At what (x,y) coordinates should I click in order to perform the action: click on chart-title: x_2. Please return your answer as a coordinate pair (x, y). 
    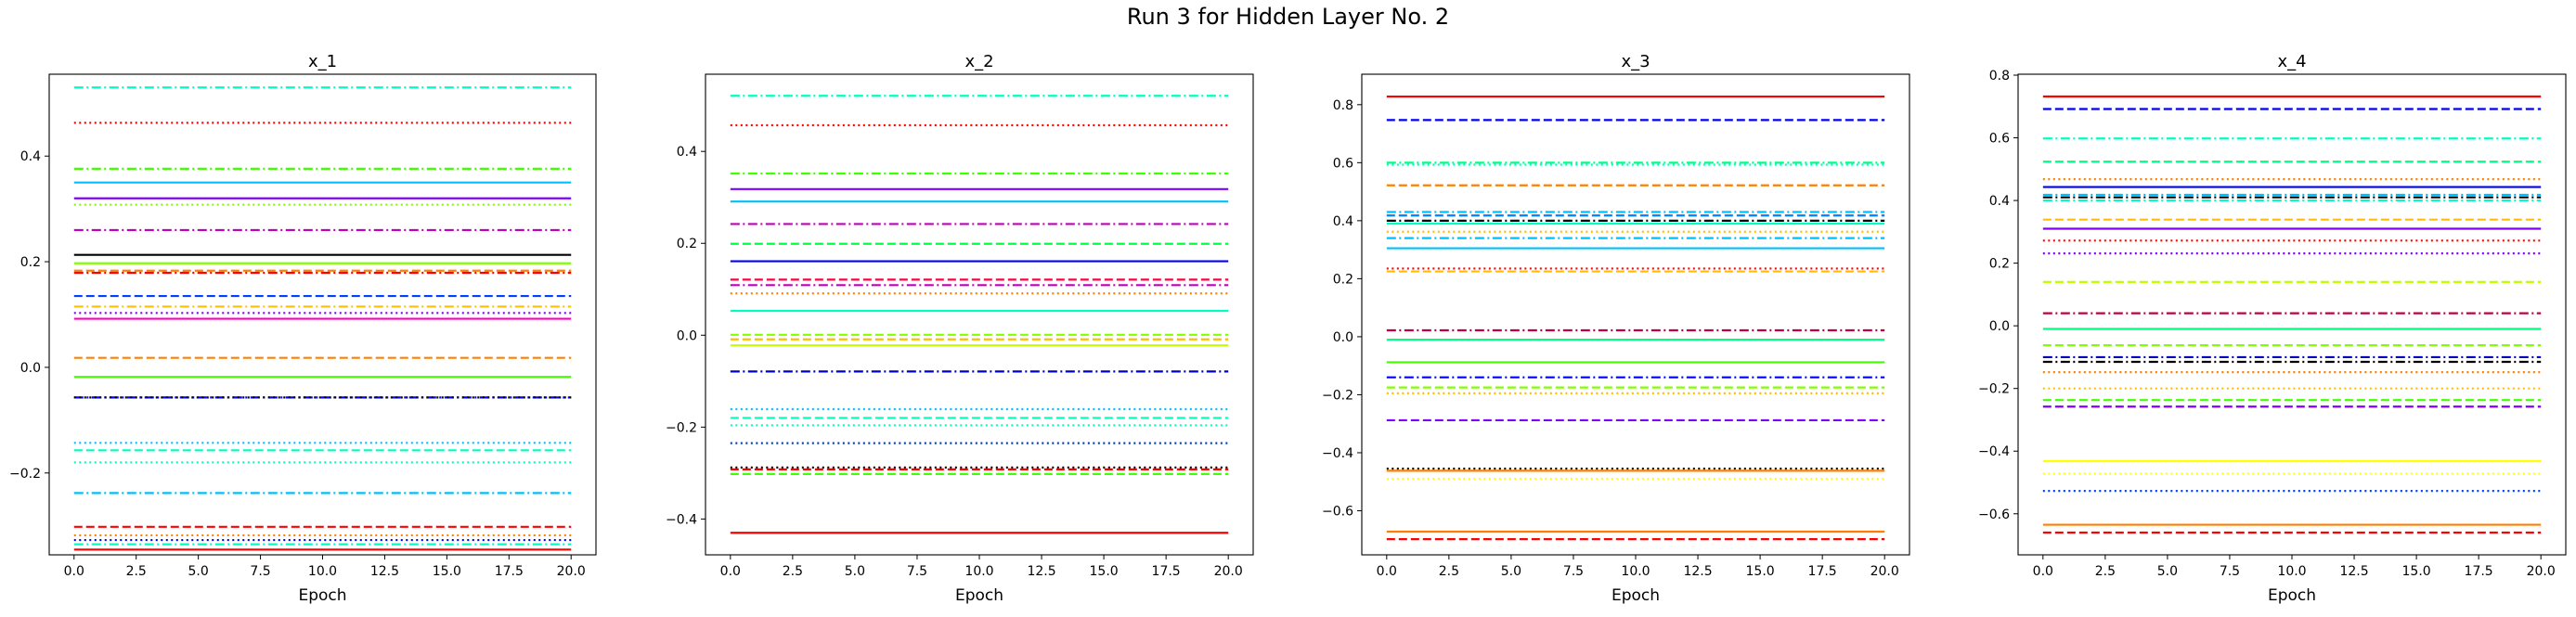
    Looking at the image, I should click on (978, 62).